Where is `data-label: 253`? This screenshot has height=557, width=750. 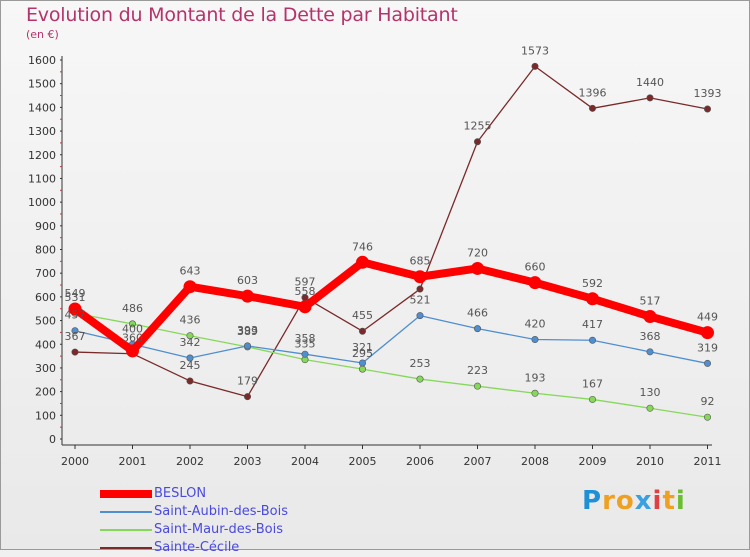
data-label: 253 is located at coordinates (420, 363).